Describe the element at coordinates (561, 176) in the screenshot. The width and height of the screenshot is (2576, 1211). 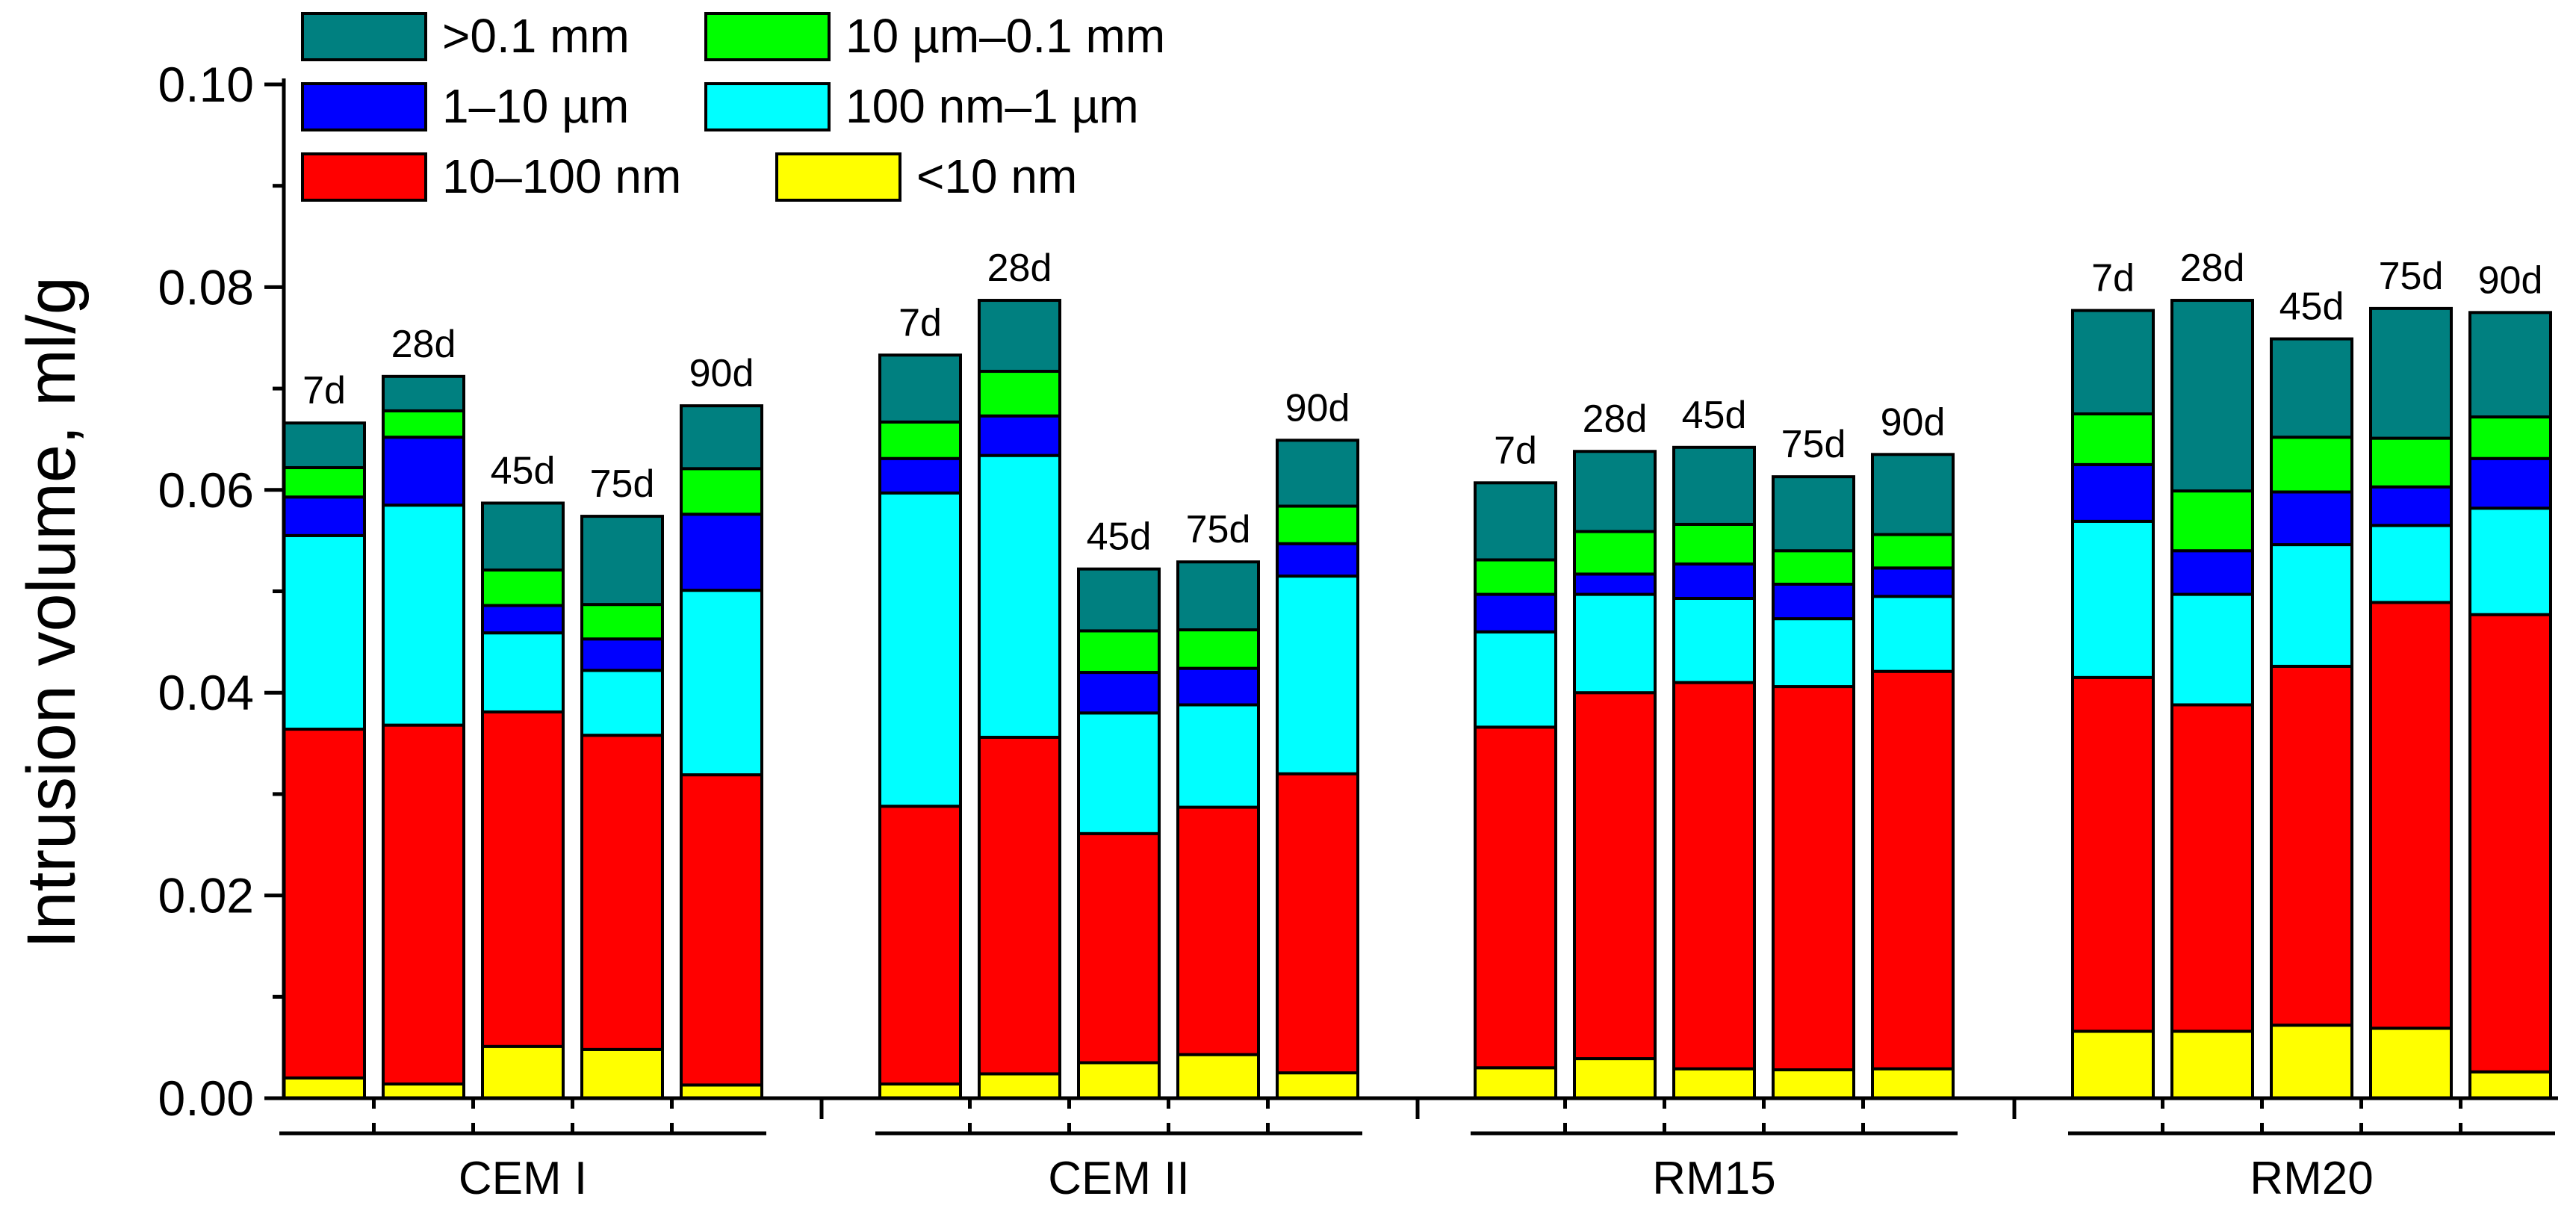
I see `legend-label: 10–100 nm` at that location.